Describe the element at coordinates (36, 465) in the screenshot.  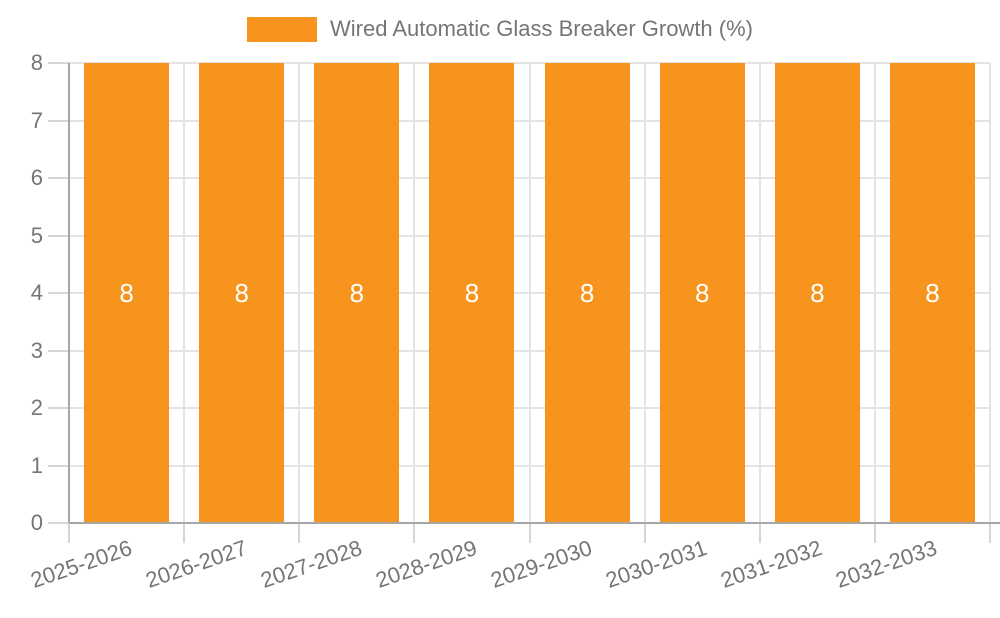
I see `y-axis-tick-label: 1` at that location.